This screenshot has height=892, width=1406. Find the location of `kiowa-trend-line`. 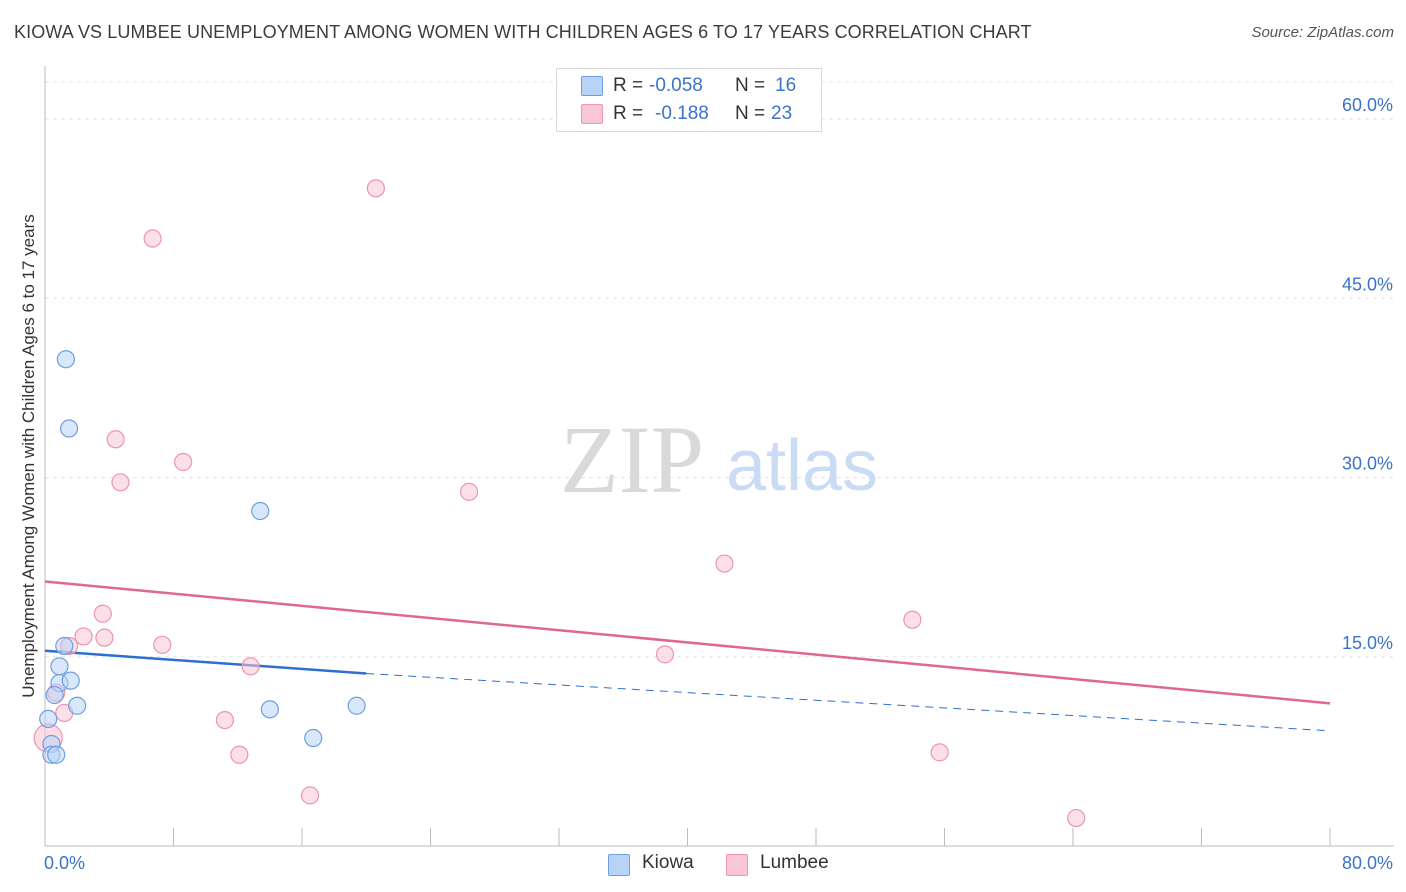

kiowa-trend-line is located at coordinates (205, 662).